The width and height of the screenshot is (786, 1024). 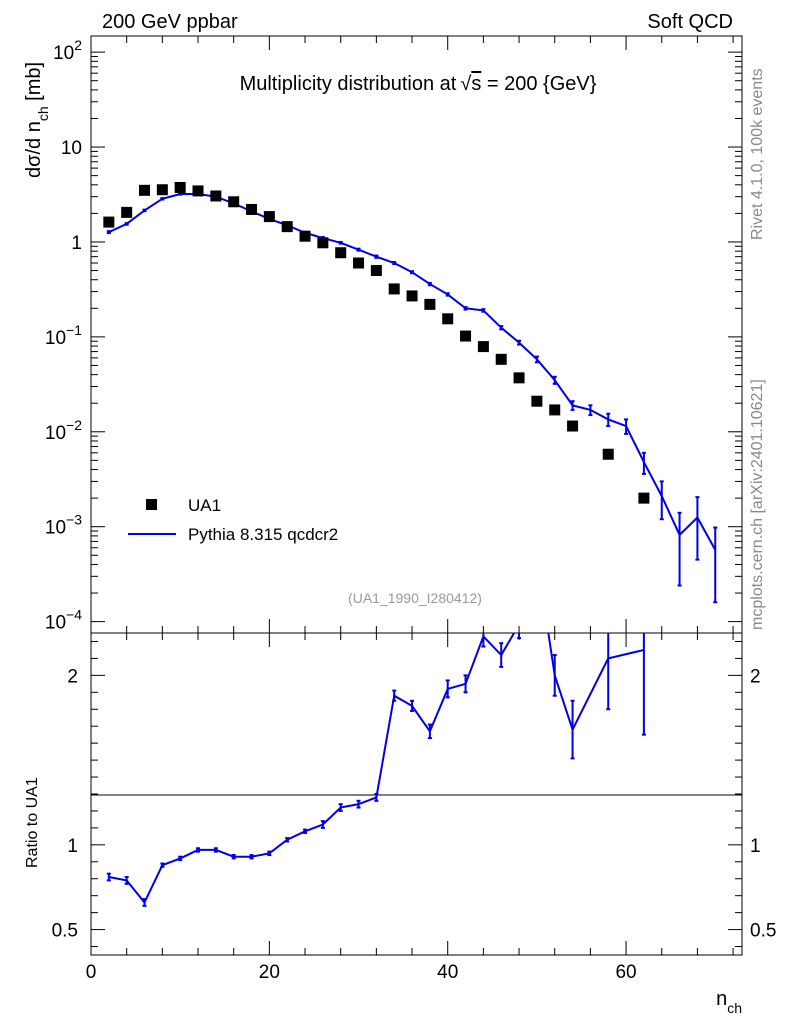 I want to click on ratio-y-tick-label-right: 2, so click(x=755, y=676).